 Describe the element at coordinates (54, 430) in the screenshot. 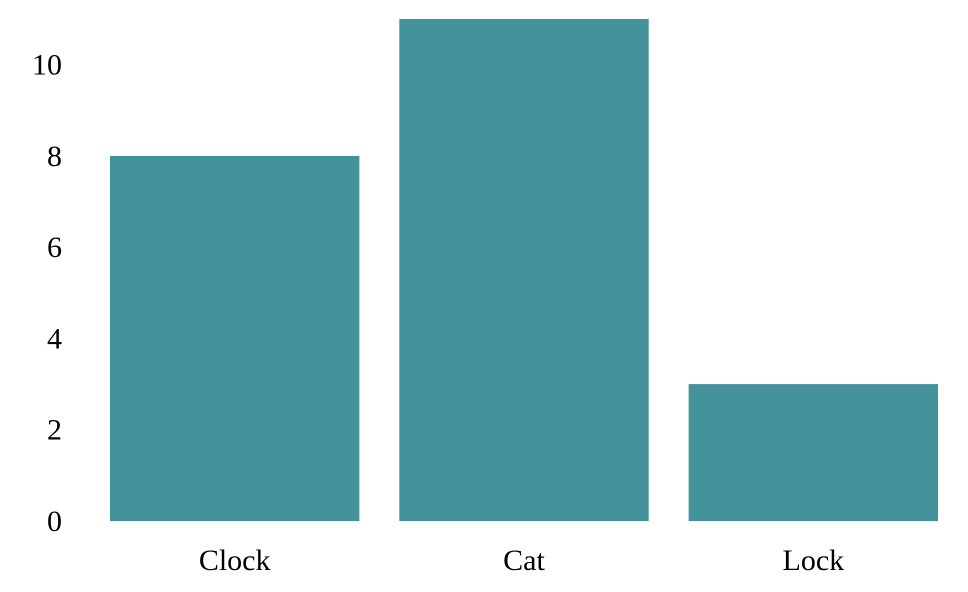

I see `y-tick-label-2: 2` at that location.